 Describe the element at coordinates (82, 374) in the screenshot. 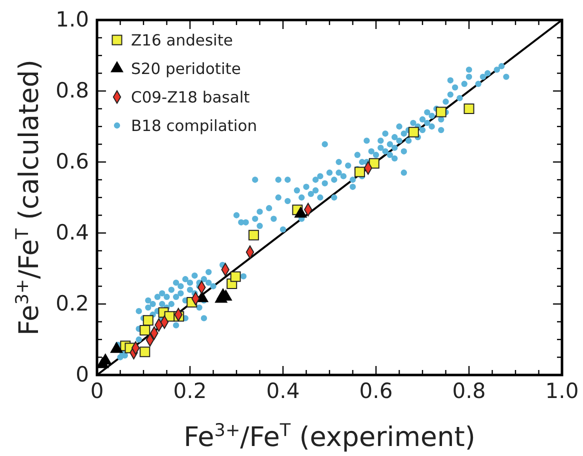

I see `y-tick-label: 0` at that location.